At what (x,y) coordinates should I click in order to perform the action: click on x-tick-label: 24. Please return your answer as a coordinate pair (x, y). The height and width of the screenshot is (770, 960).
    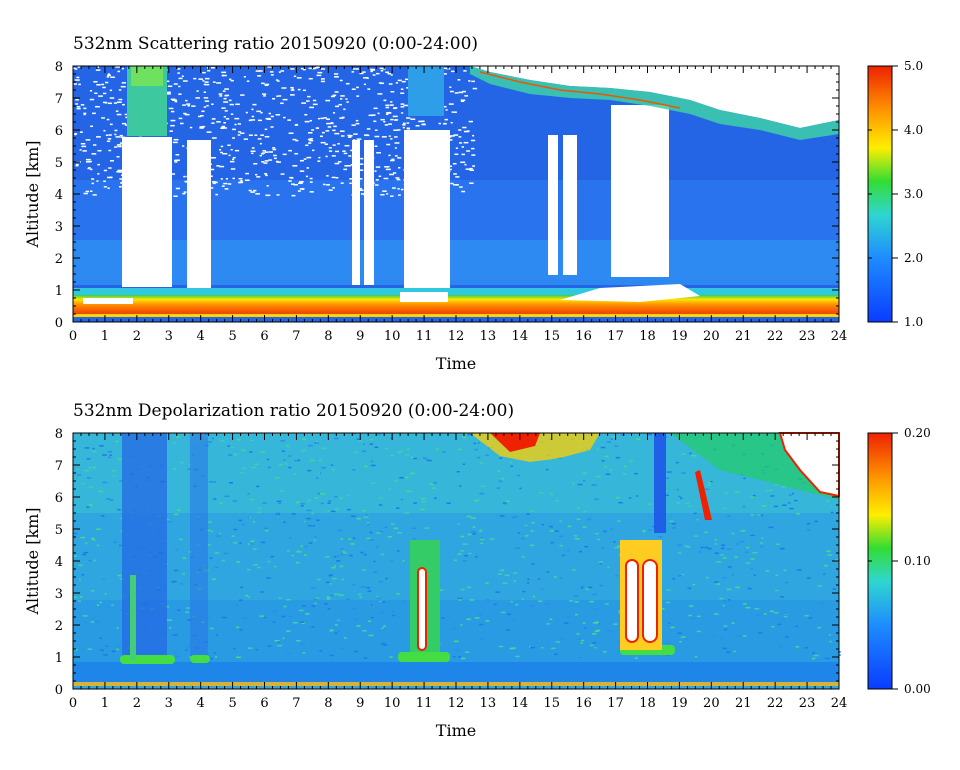
    Looking at the image, I should click on (839, 336).